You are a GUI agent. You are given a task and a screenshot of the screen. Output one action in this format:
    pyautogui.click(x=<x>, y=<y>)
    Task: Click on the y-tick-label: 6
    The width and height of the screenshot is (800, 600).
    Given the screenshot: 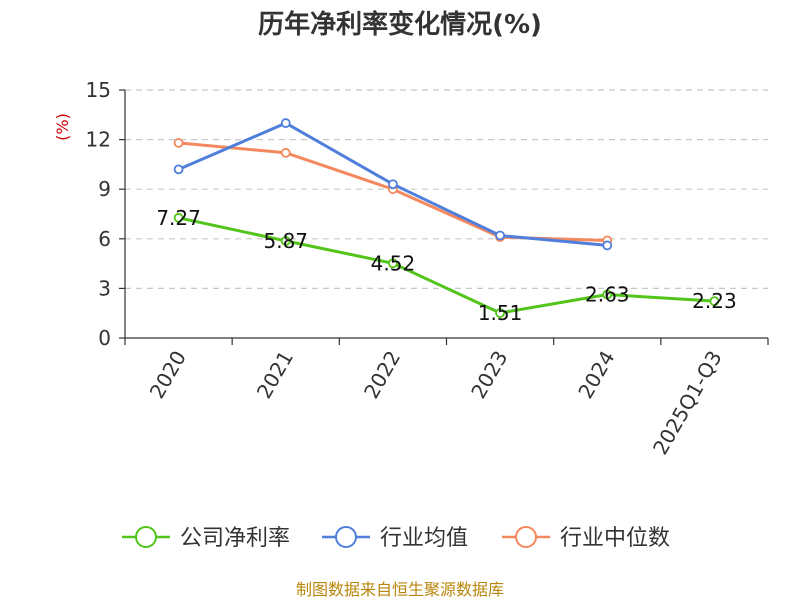 What is the action you would take?
    pyautogui.click(x=104, y=239)
    